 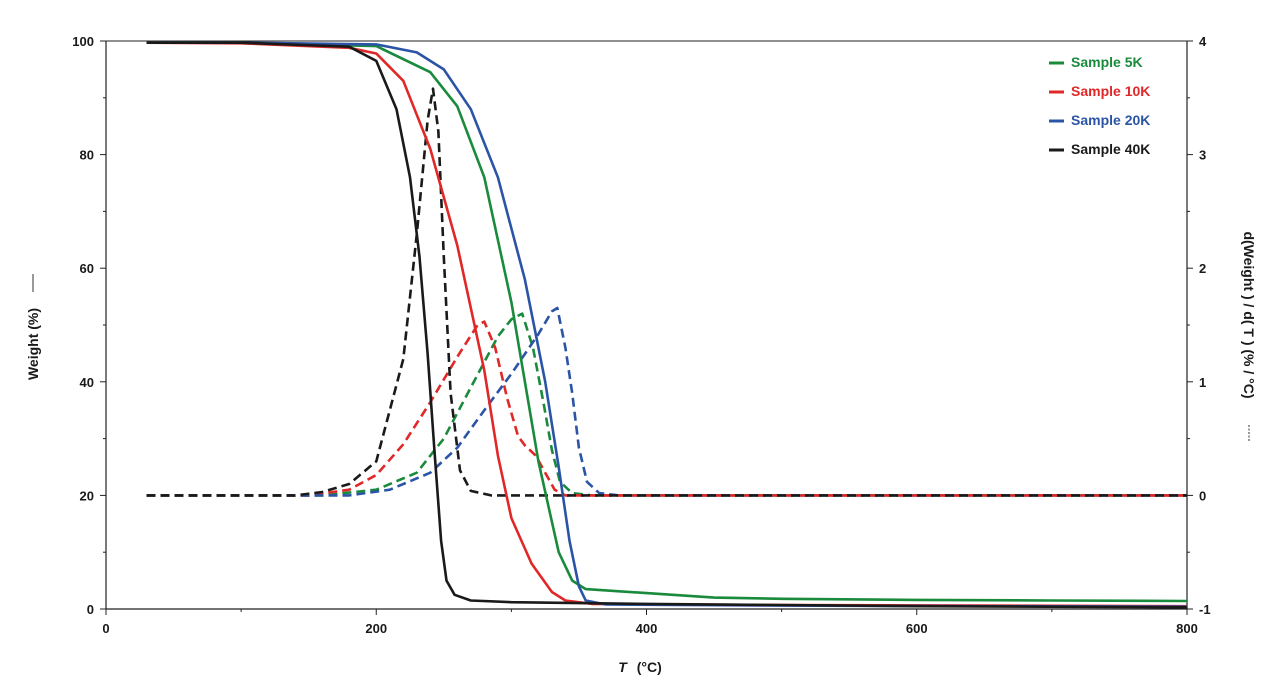 What do you see at coordinates (90, 609) in the screenshot?
I see `y-left-tick-label: 0` at bounding box center [90, 609].